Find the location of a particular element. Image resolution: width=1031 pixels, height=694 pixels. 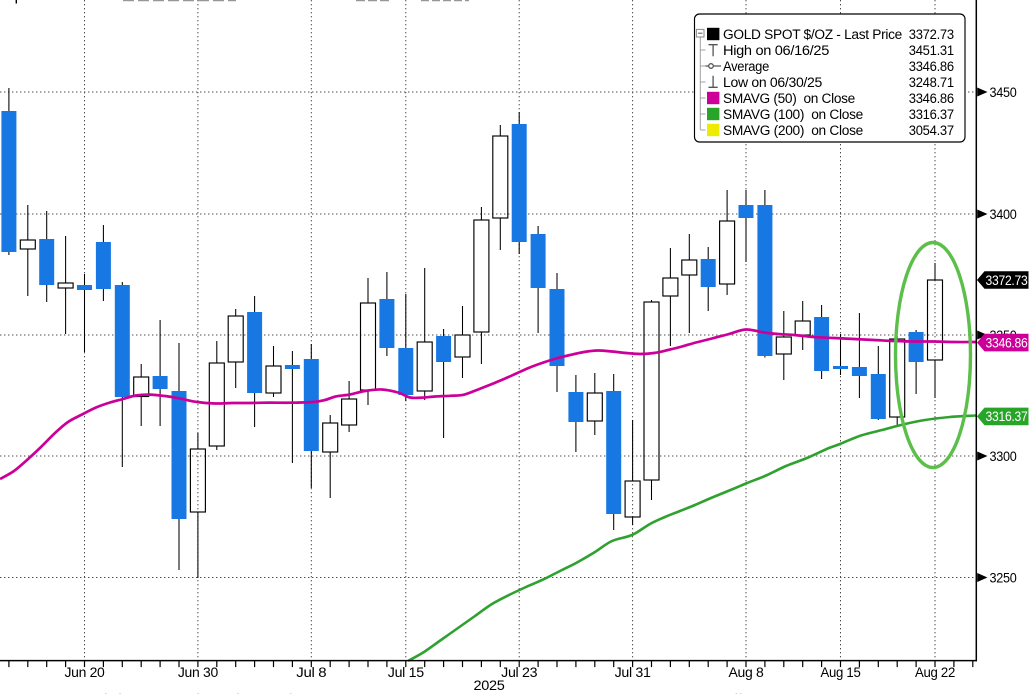

svg-text: Jul 8 is located at coordinates (311, 672).